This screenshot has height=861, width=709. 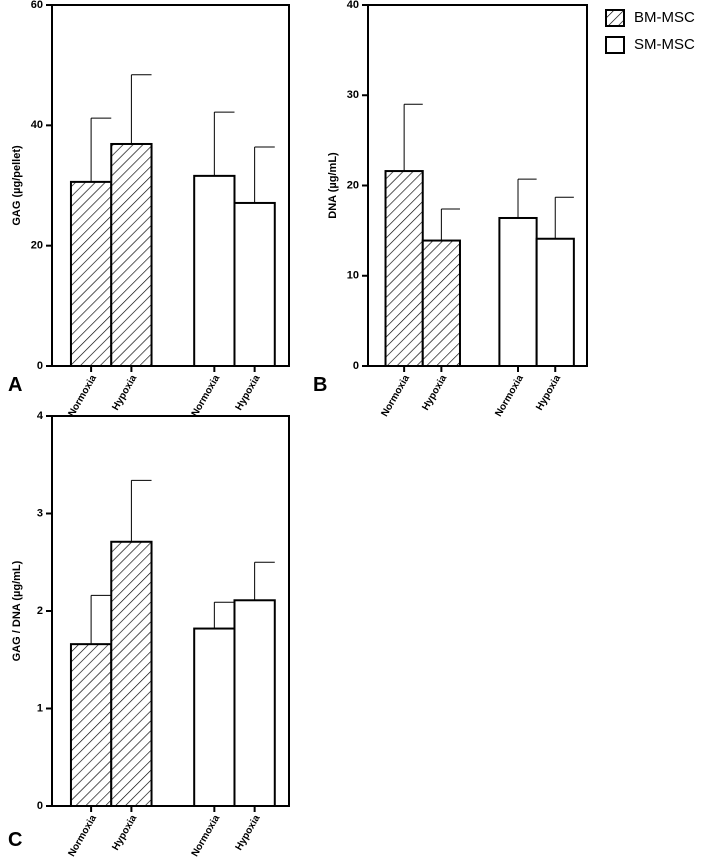 What do you see at coordinates (333, 185) in the screenshot?
I see `y-axis-label: DNA (µg/mL)` at bounding box center [333, 185].